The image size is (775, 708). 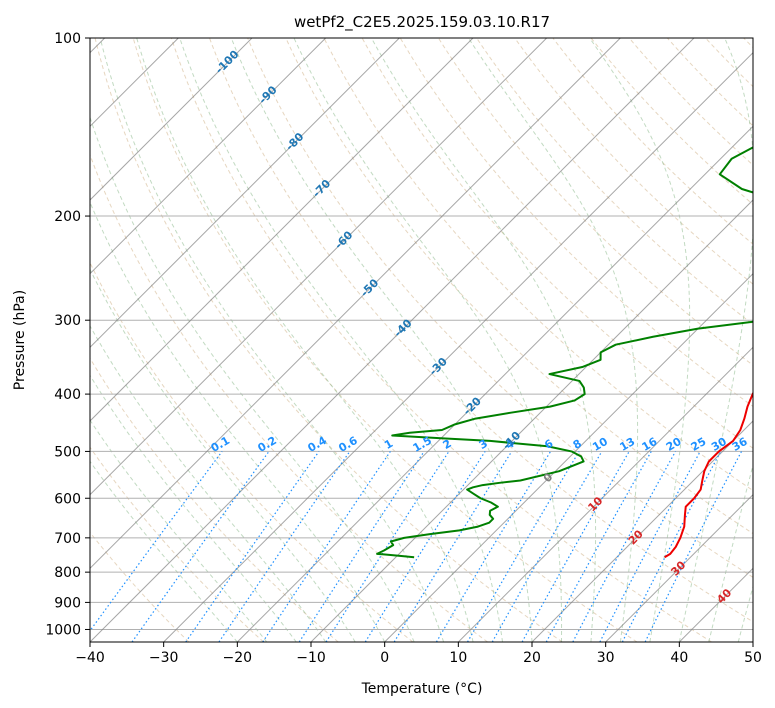 What do you see at coordinates (422, 22) in the screenshot?
I see `chart-title: wetPf2_C2E5.2025.159.03.10.R17` at bounding box center [422, 22].